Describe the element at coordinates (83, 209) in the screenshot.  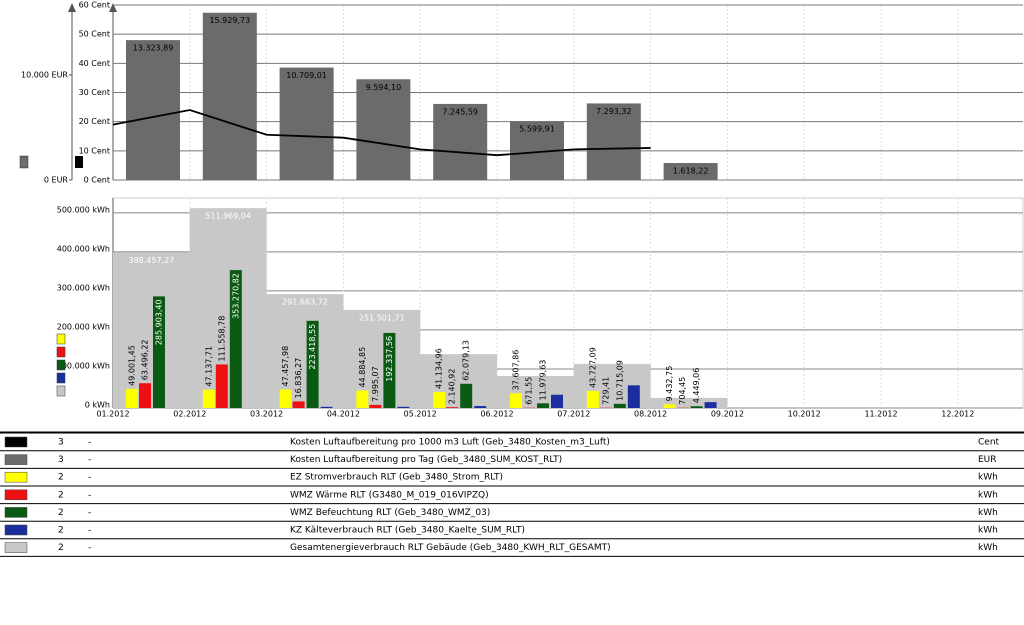
I see `y-tick-label: 500.000 kWh` at that location.